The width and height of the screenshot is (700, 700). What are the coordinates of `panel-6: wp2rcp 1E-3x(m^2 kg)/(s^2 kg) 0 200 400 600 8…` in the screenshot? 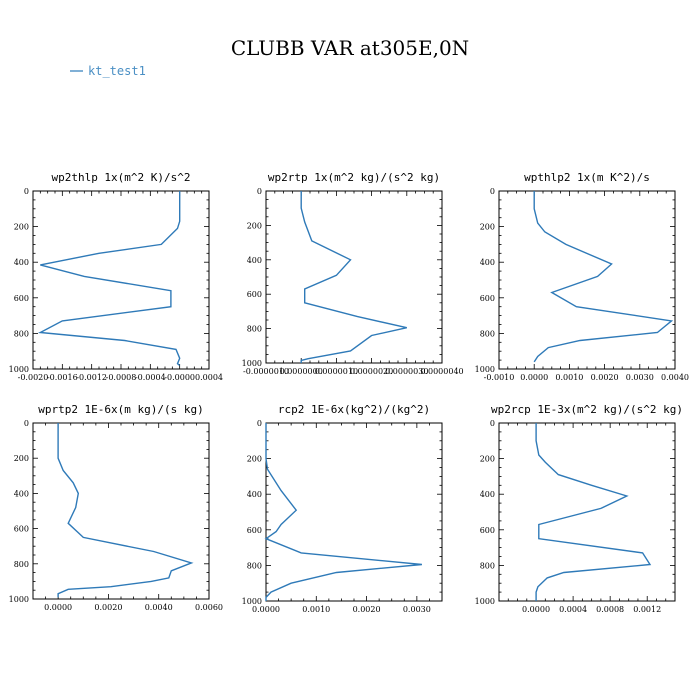 It's located at (579, 508).